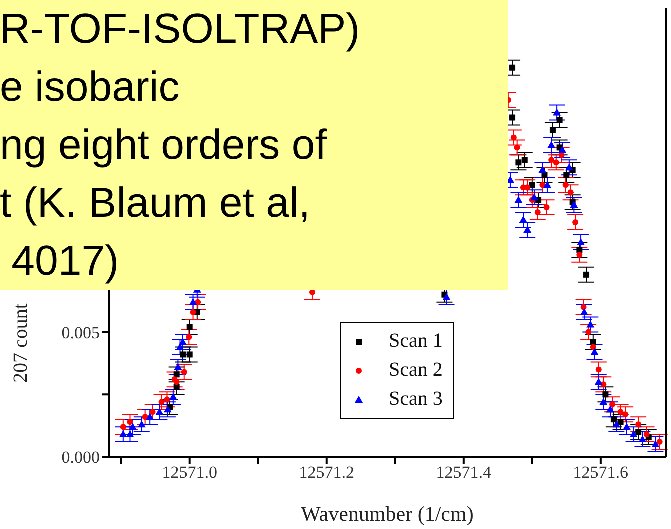 Image resolution: width=671 pixels, height=529 pixels. Describe the element at coordinates (65, 261) in the screenshot. I see `annotation: 4017)` at that location.